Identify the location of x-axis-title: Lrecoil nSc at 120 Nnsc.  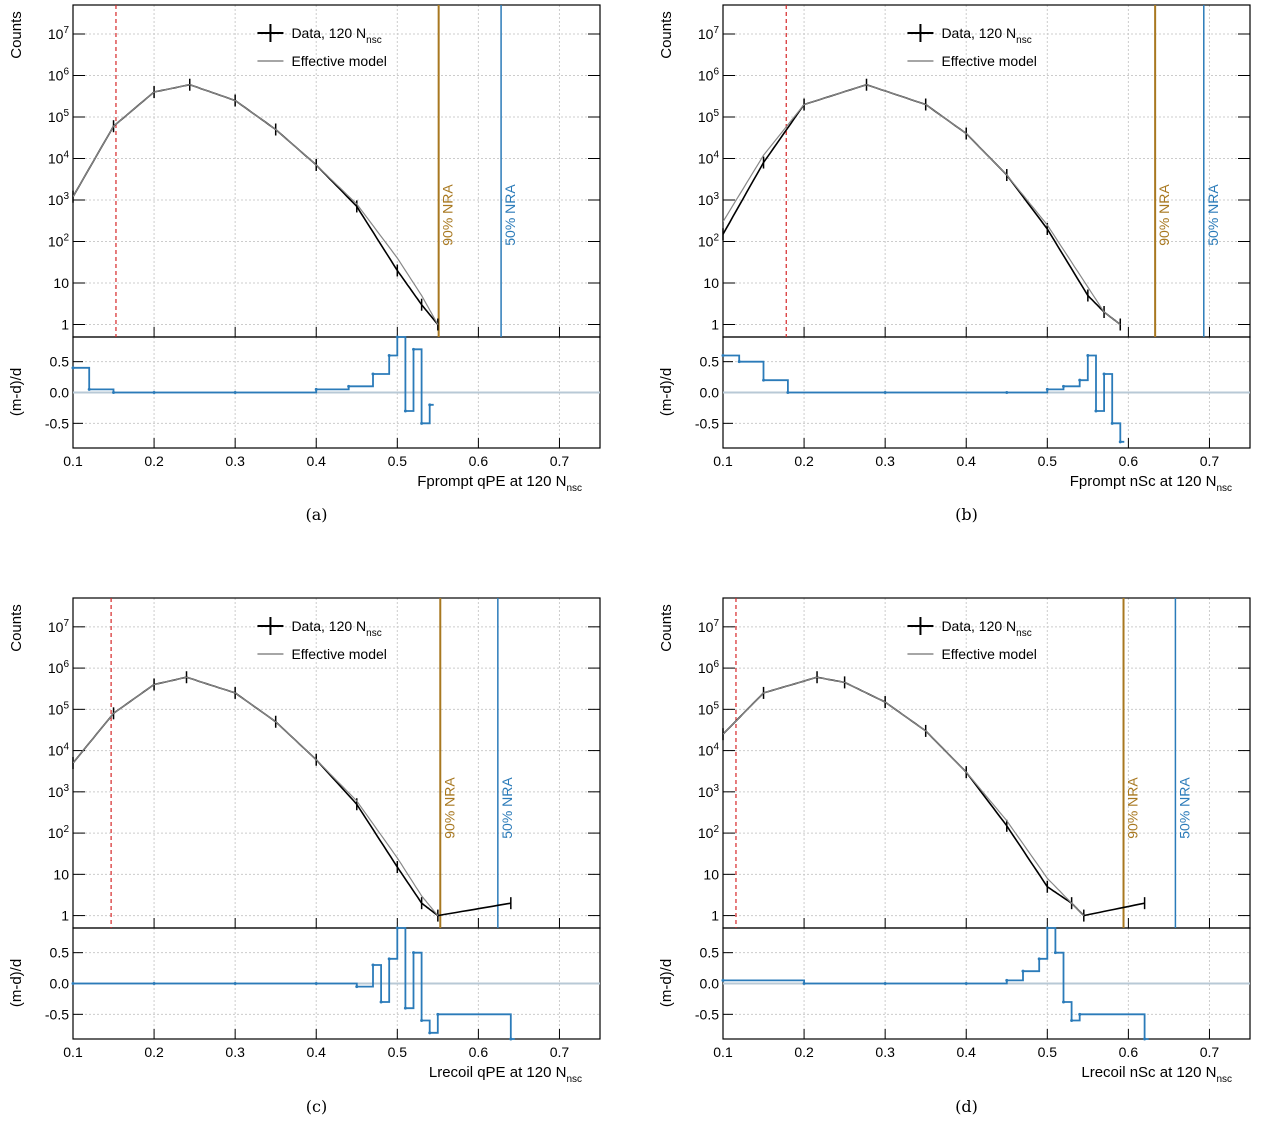
(1156, 1074).